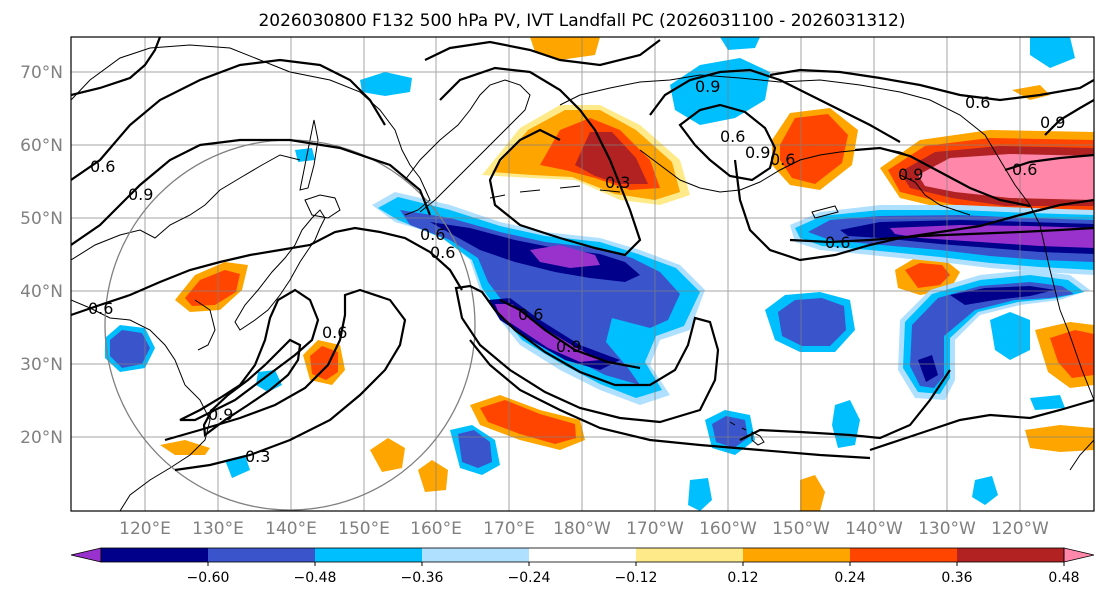 The width and height of the screenshot is (1105, 604). What do you see at coordinates (1079, 555) in the screenshot?
I see `colorbar-extend-high` at bounding box center [1079, 555].